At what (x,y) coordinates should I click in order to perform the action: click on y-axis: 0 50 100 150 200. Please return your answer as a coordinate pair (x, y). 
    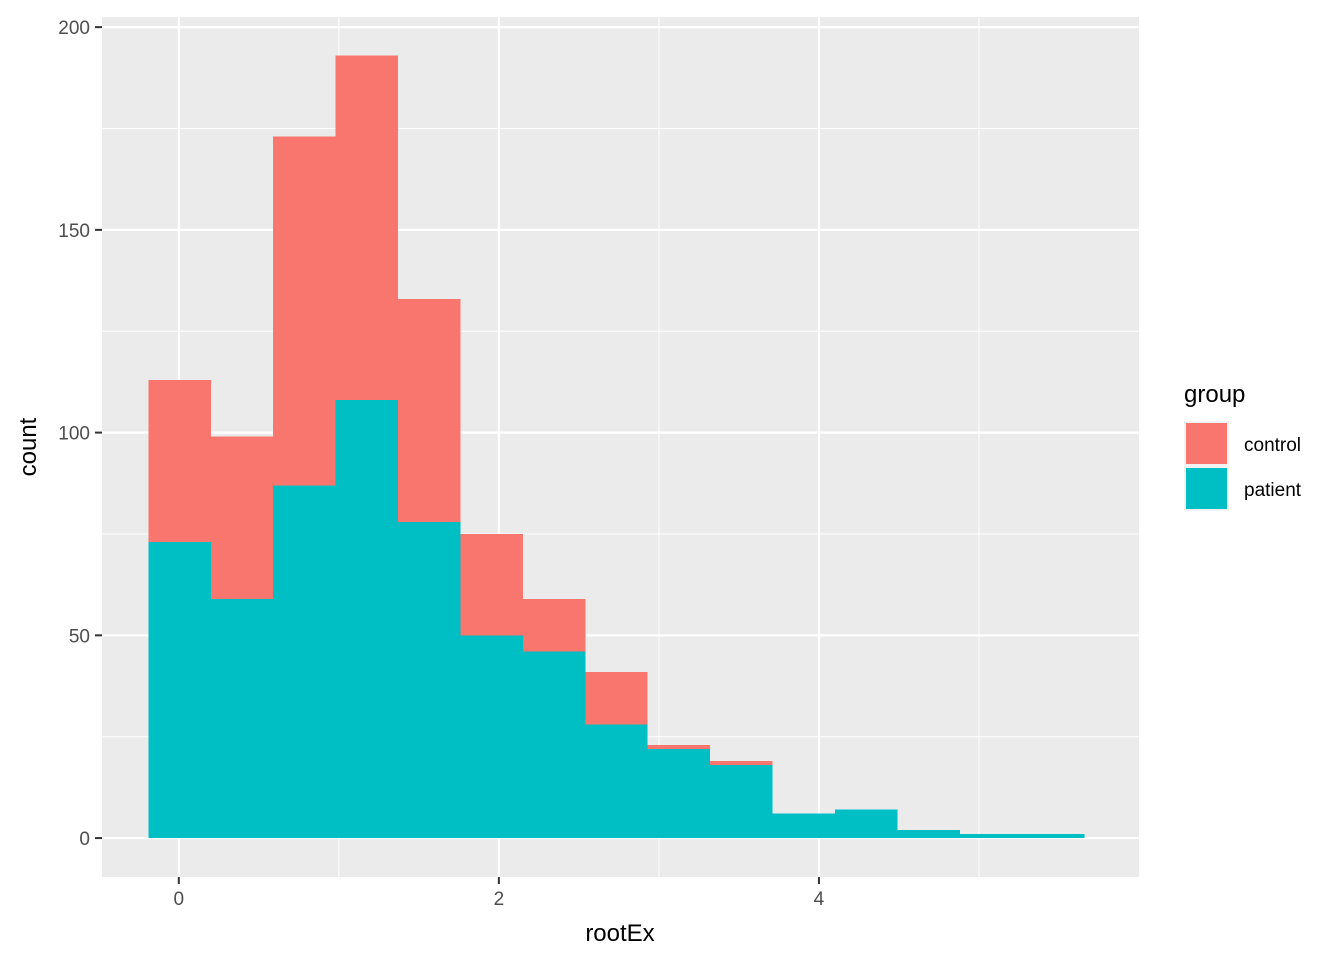
    Looking at the image, I should click on (80, 434).